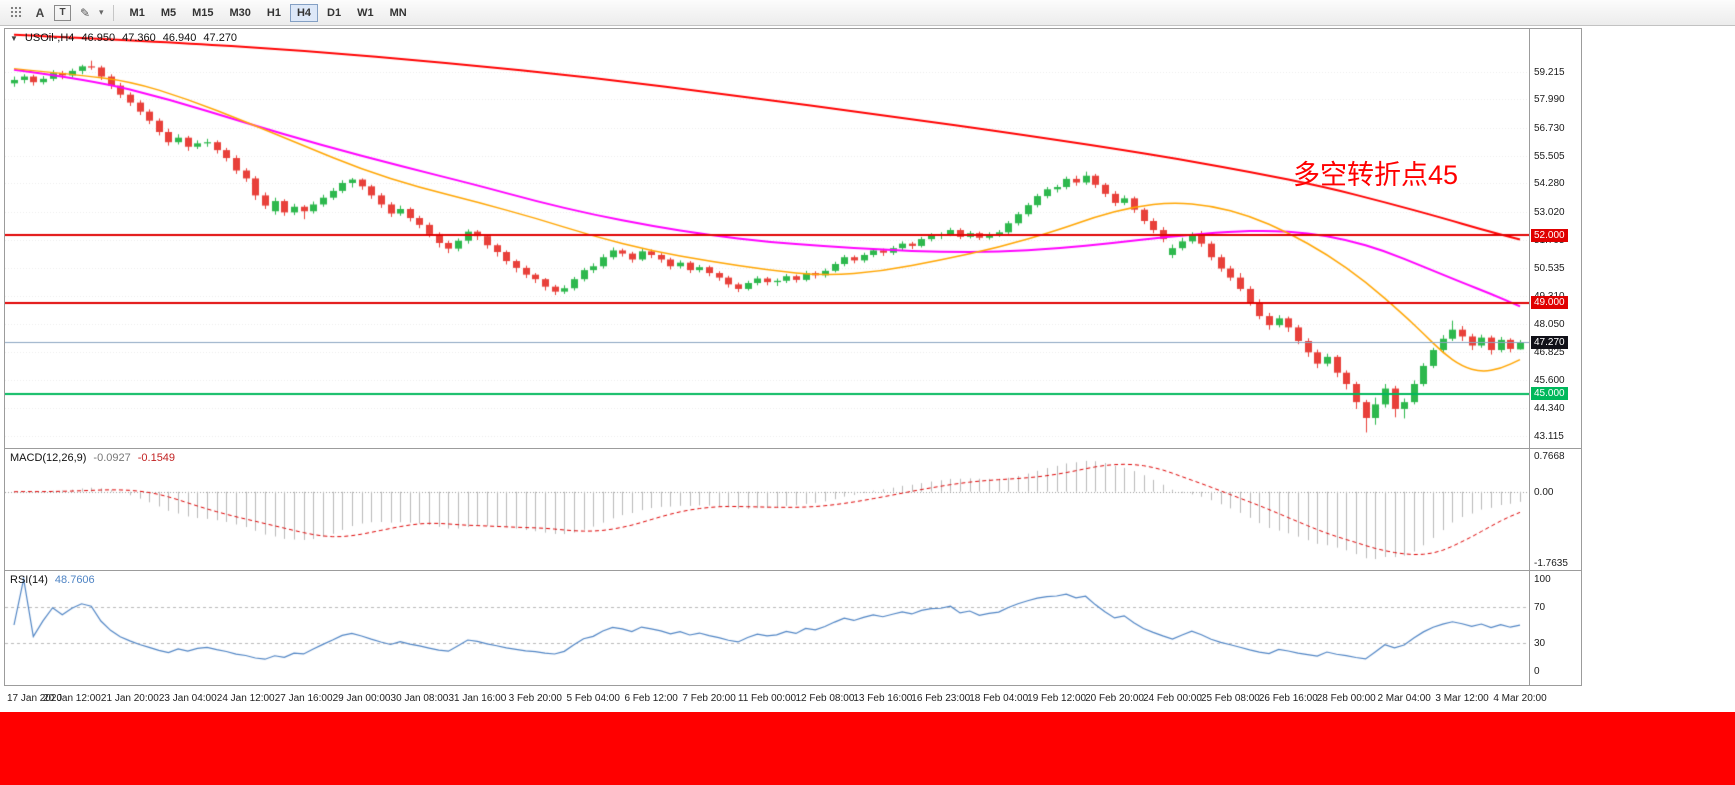 This screenshot has height=785, width=1735. I want to click on price-tick: 54.280, so click(1549, 184).